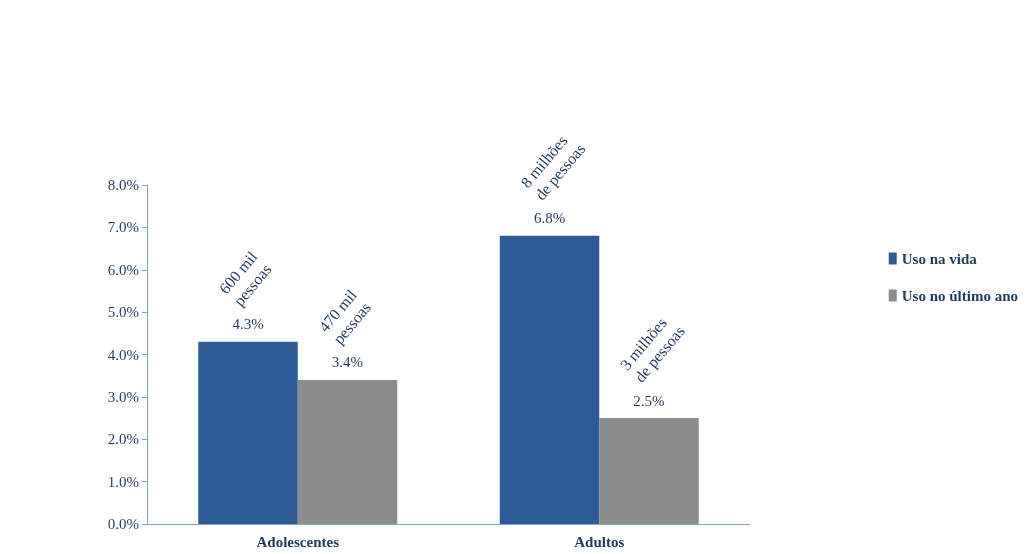 This screenshot has height=554, width=1031. I want to click on y-tick-label: 1.0%, so click(123, 481).